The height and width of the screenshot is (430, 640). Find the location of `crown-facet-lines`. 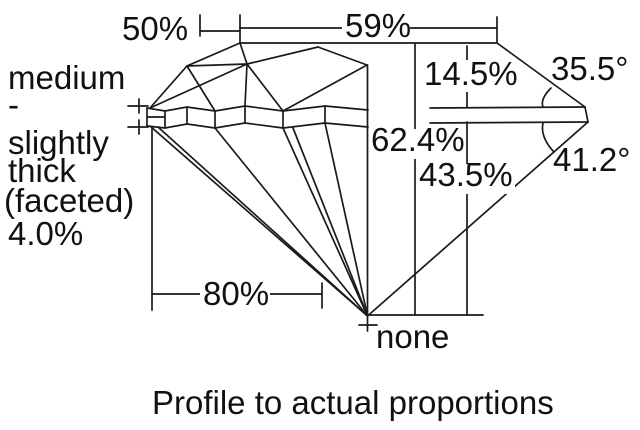

crown-facet-lines is located at coordinates (258, 77).